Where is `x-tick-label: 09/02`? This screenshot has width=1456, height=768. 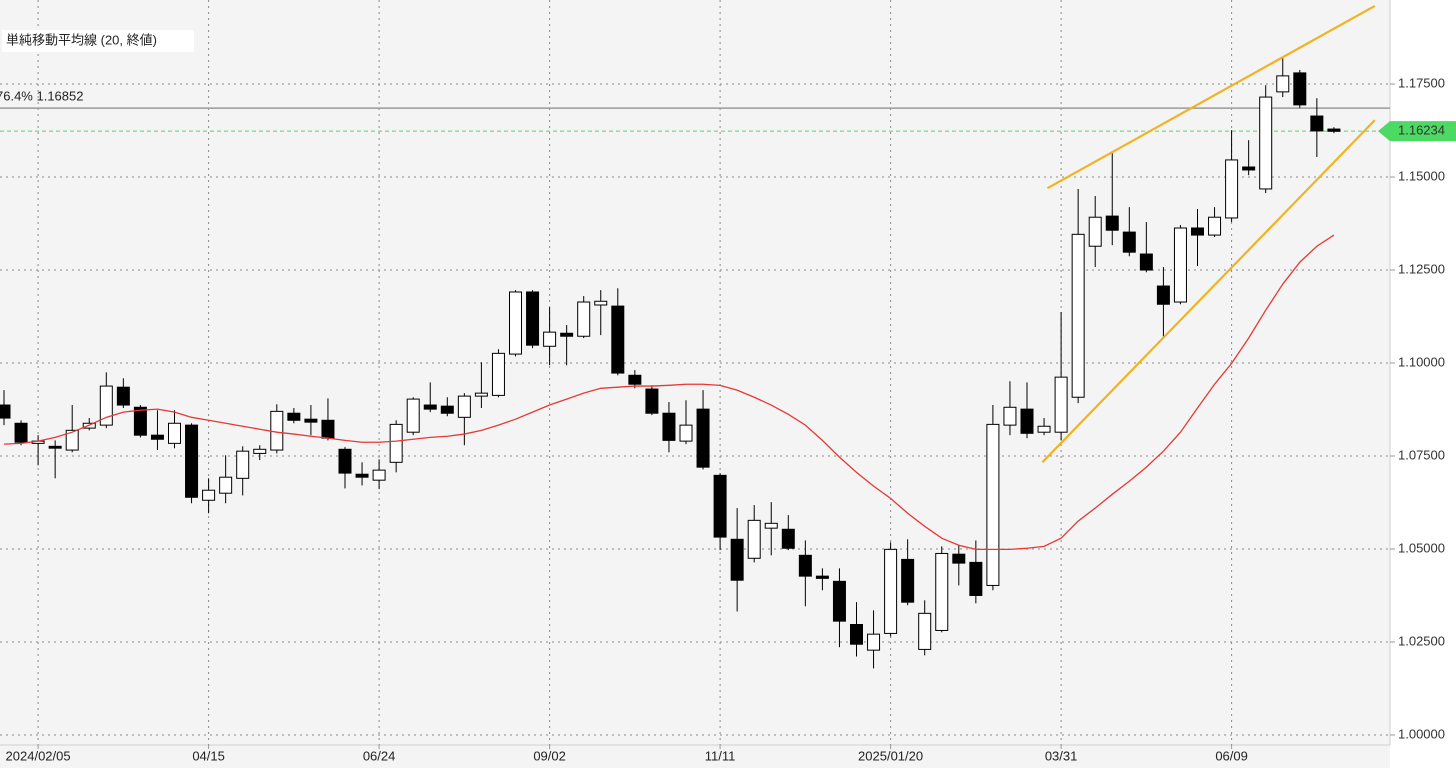
x-tick-label: 09/02 is located at coordinates (549, 755).